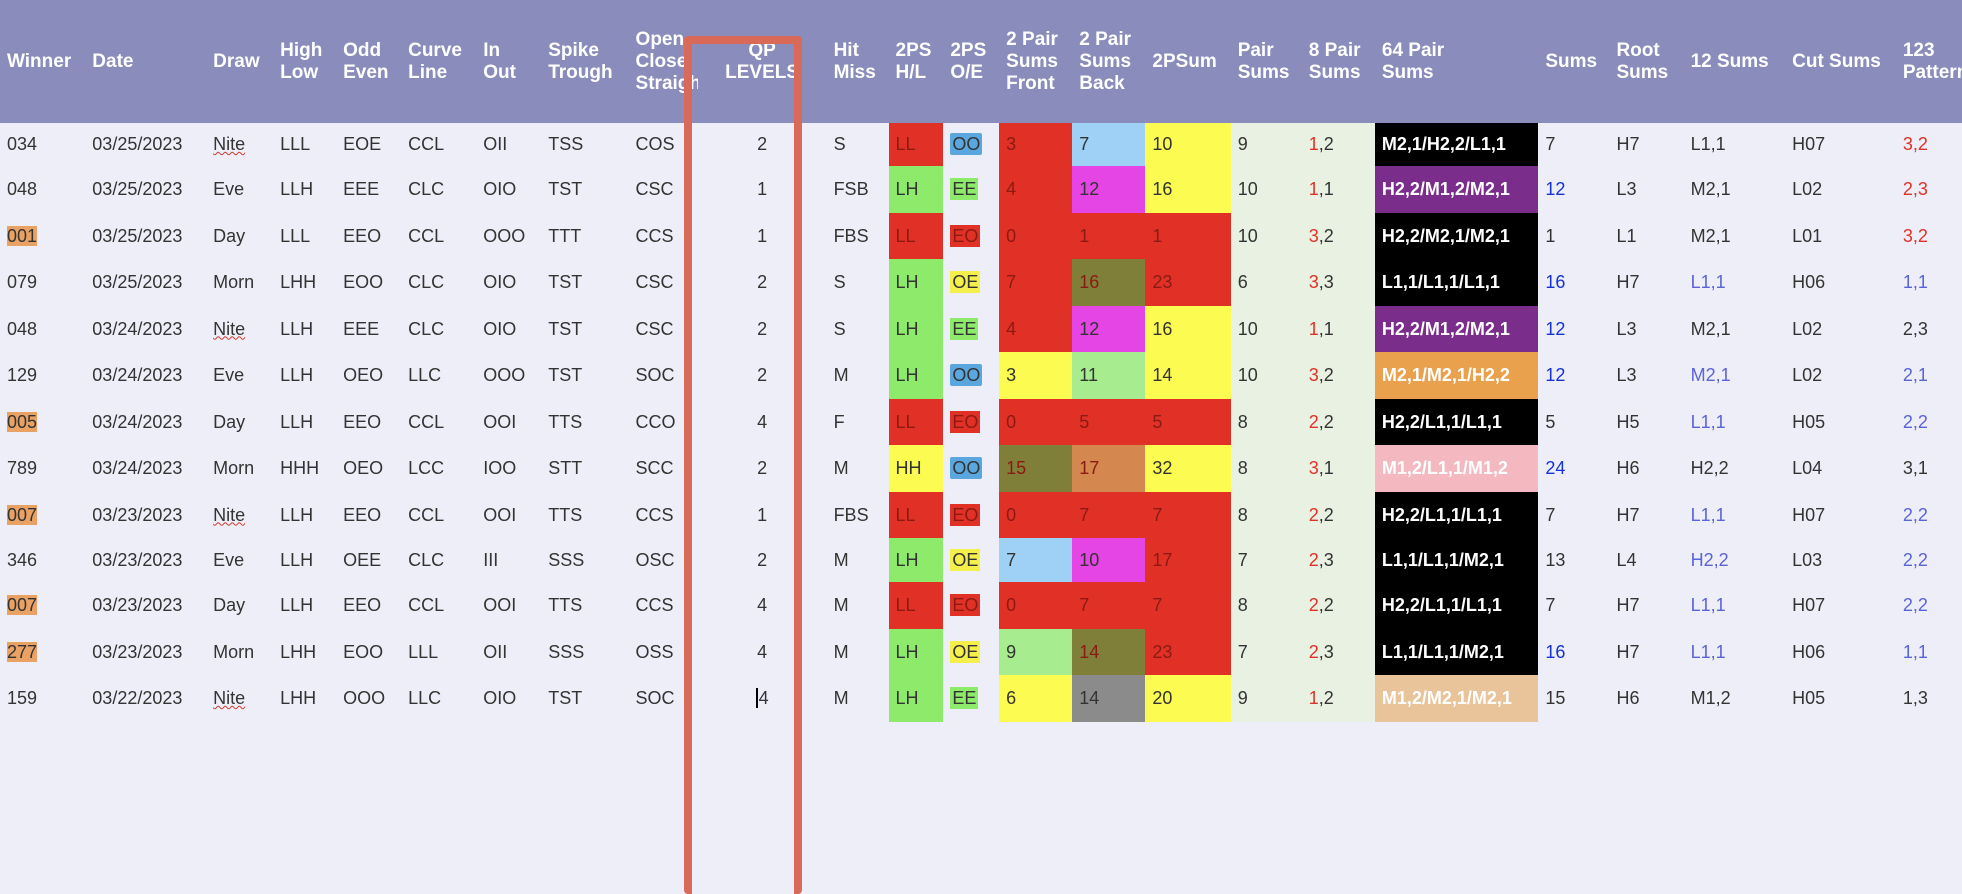  I want to click on cell-pair-sums: 9, so click(1266, 698).